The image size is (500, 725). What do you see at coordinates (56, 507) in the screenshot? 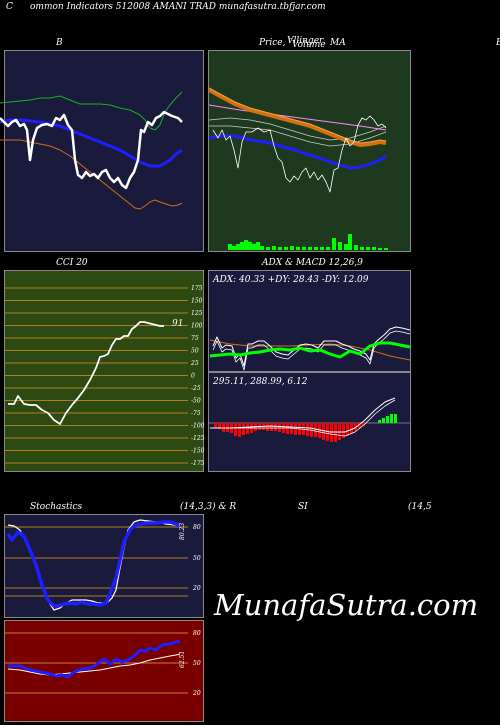
I see `stochastic-label: Stochastics` at bounding box center [56, 507].